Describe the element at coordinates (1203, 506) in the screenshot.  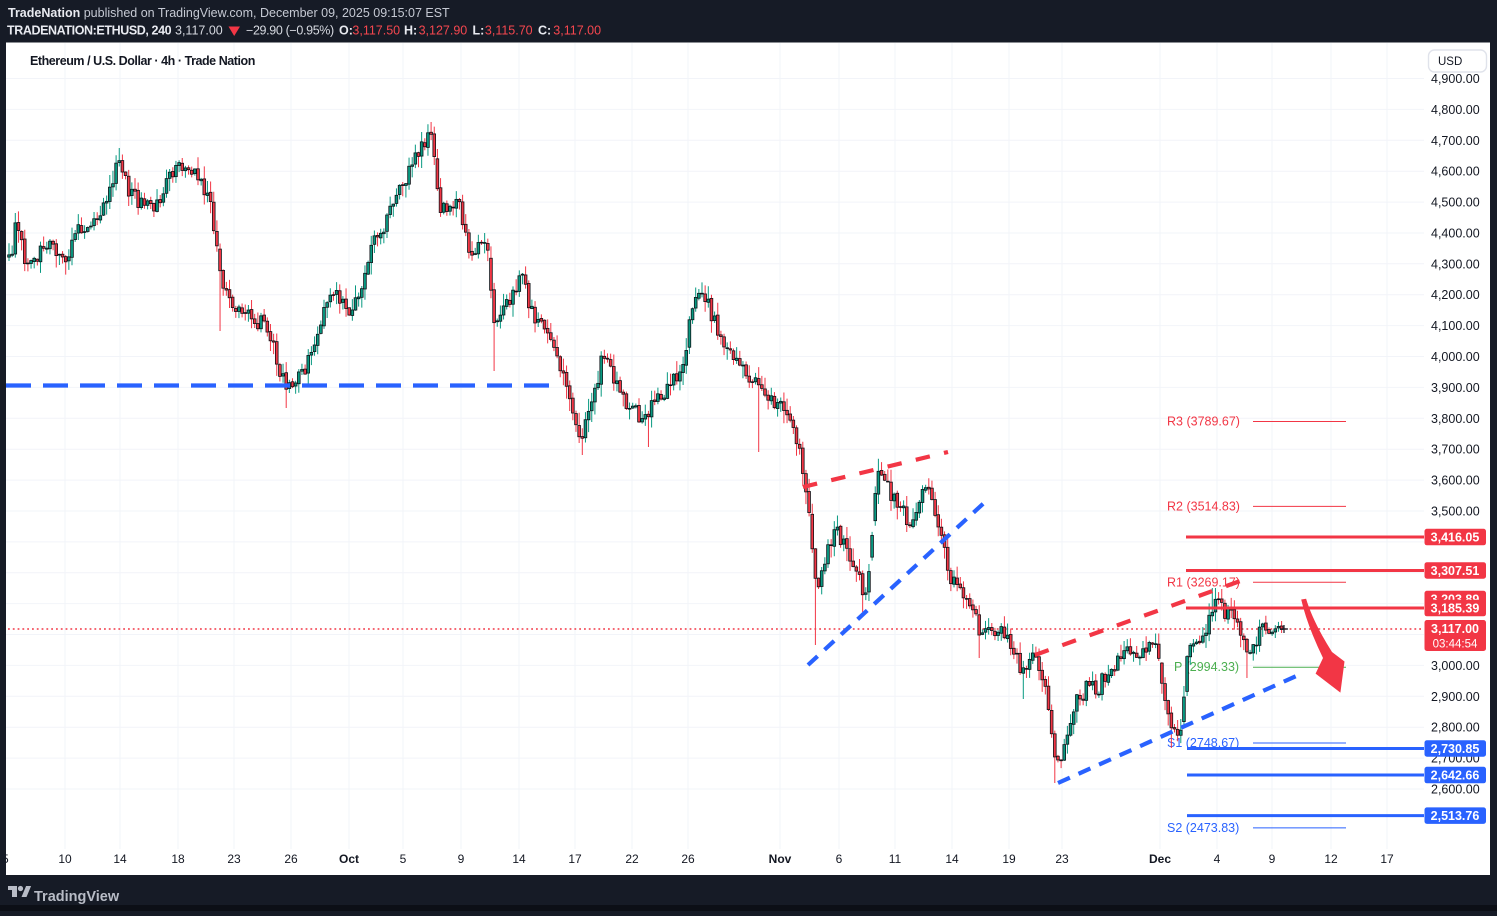
I see `svg-text: R2 (3514.83)` at that location.